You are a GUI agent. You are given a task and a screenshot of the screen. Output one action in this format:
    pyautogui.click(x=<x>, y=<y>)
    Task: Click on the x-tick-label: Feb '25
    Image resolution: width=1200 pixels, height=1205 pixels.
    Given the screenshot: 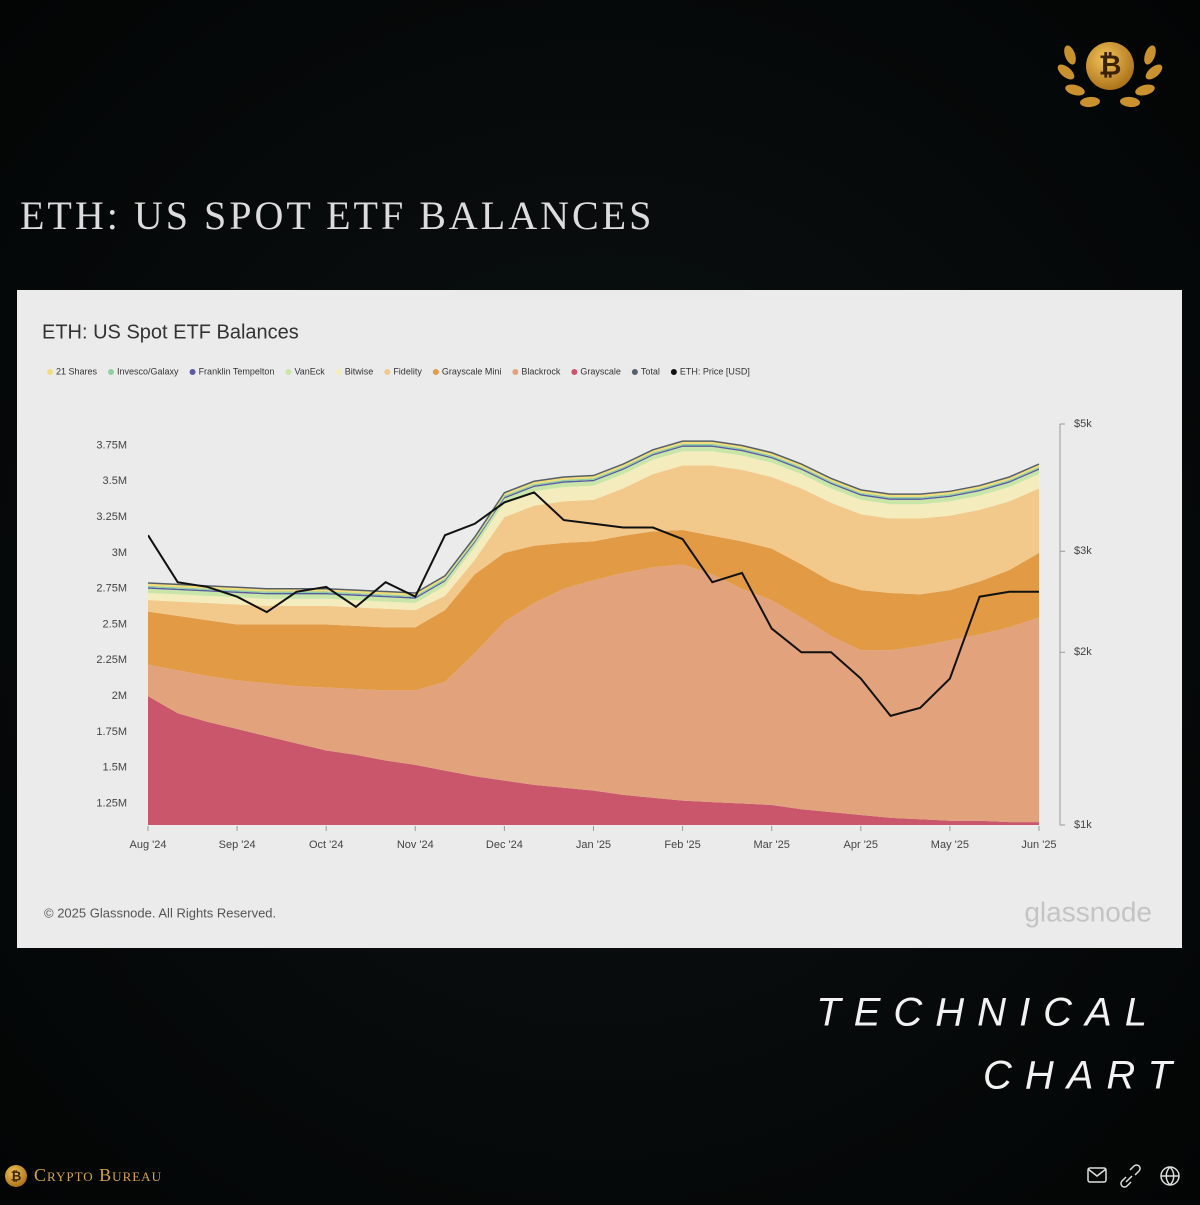 What is the action you would take?
    pyautogui.click(x=682, y=845)
    